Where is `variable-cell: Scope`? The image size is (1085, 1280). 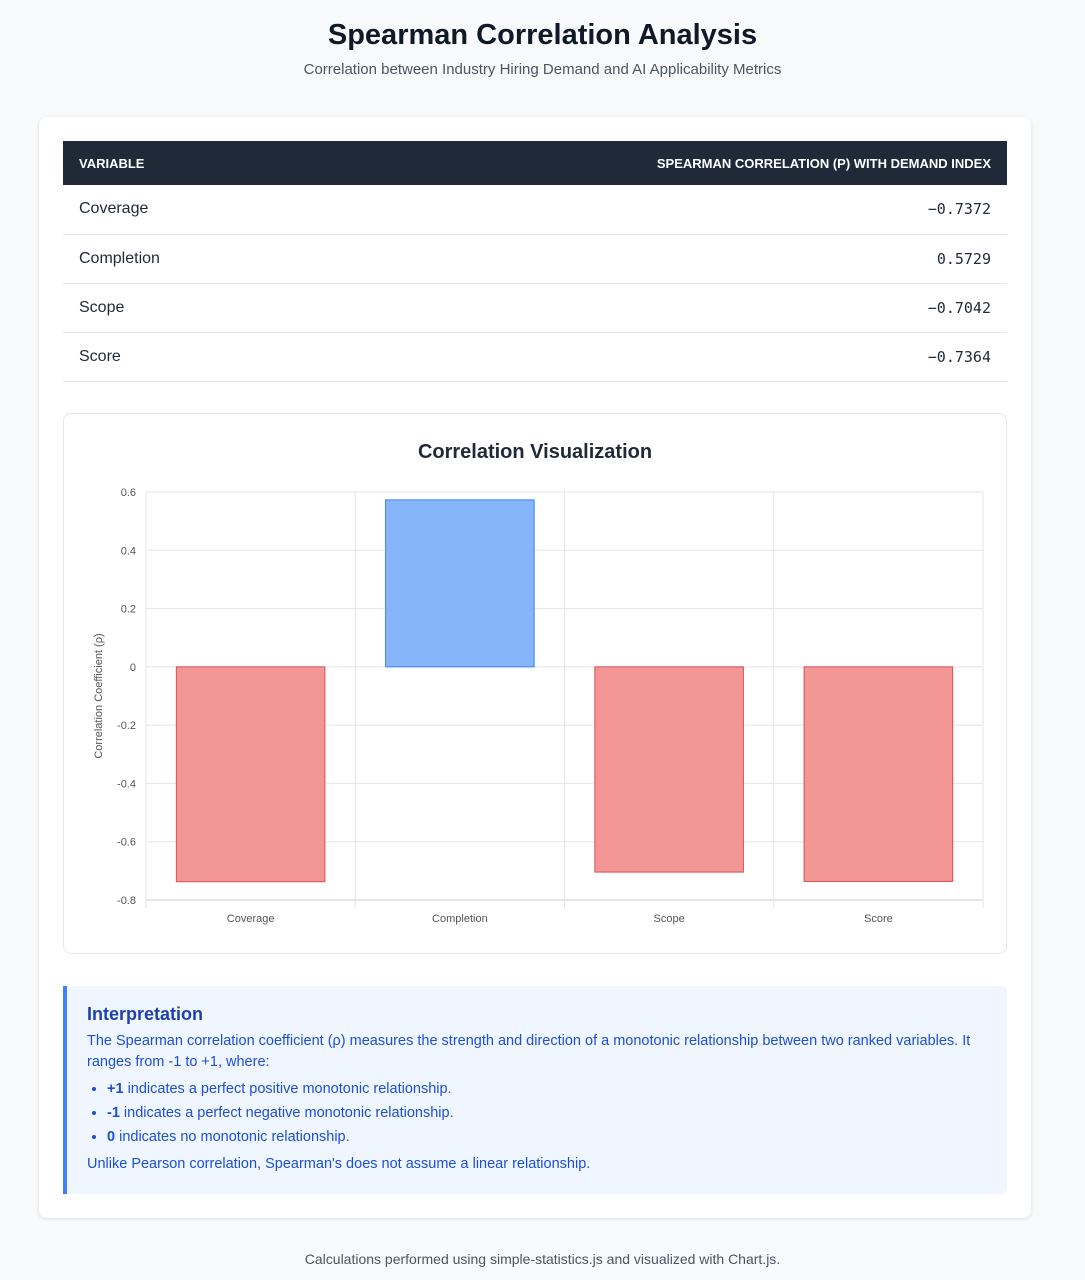
variable-cell: Scope is located at coordinates (174, 308).